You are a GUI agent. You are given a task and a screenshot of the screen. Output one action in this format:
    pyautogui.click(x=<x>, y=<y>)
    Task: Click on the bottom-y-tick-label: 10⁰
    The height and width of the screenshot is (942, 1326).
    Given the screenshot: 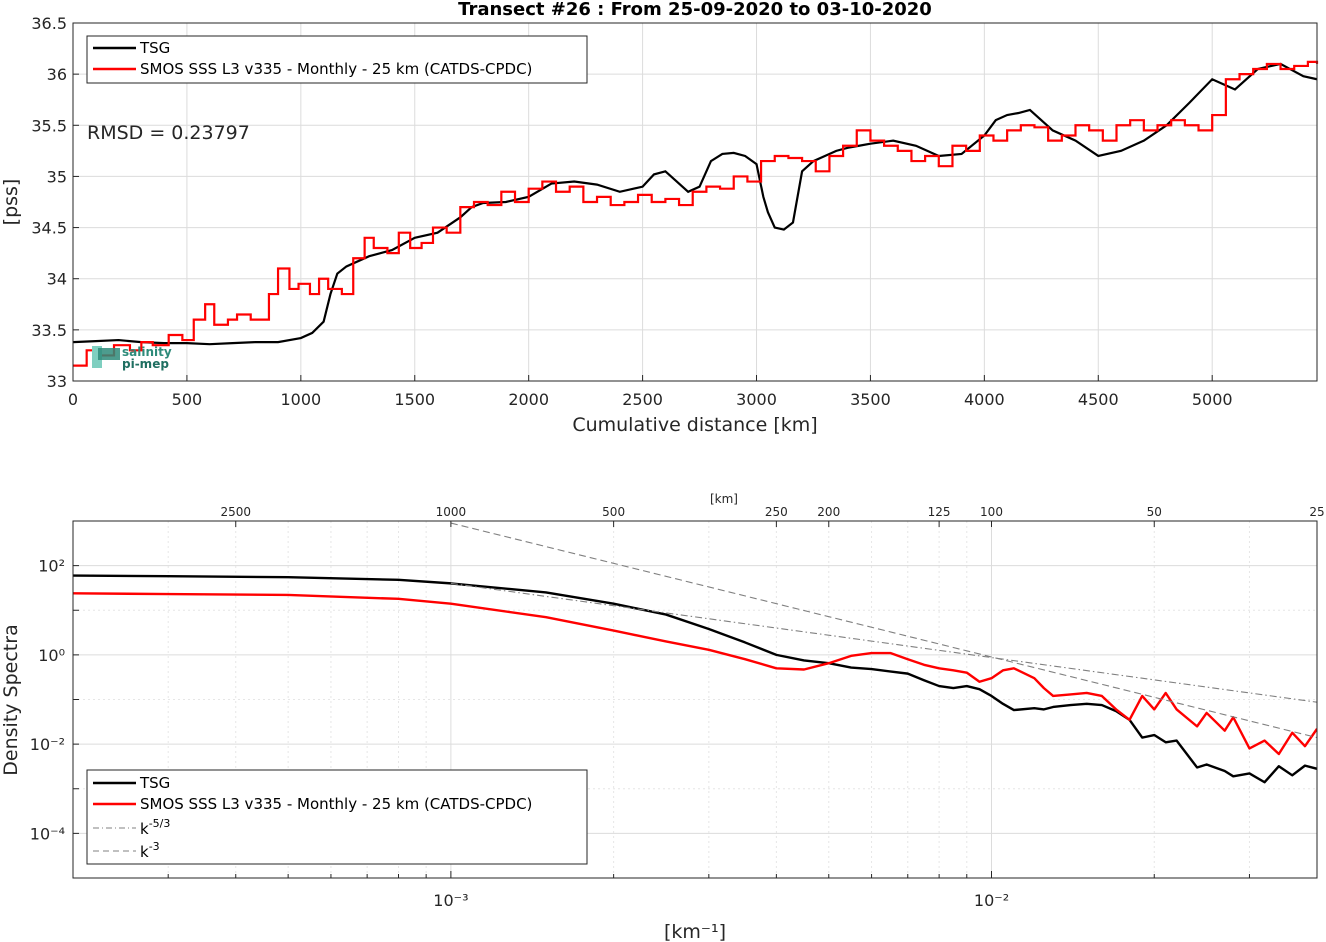 What is the action you would take?
    pyautogui.click(x=51, y=655)
    